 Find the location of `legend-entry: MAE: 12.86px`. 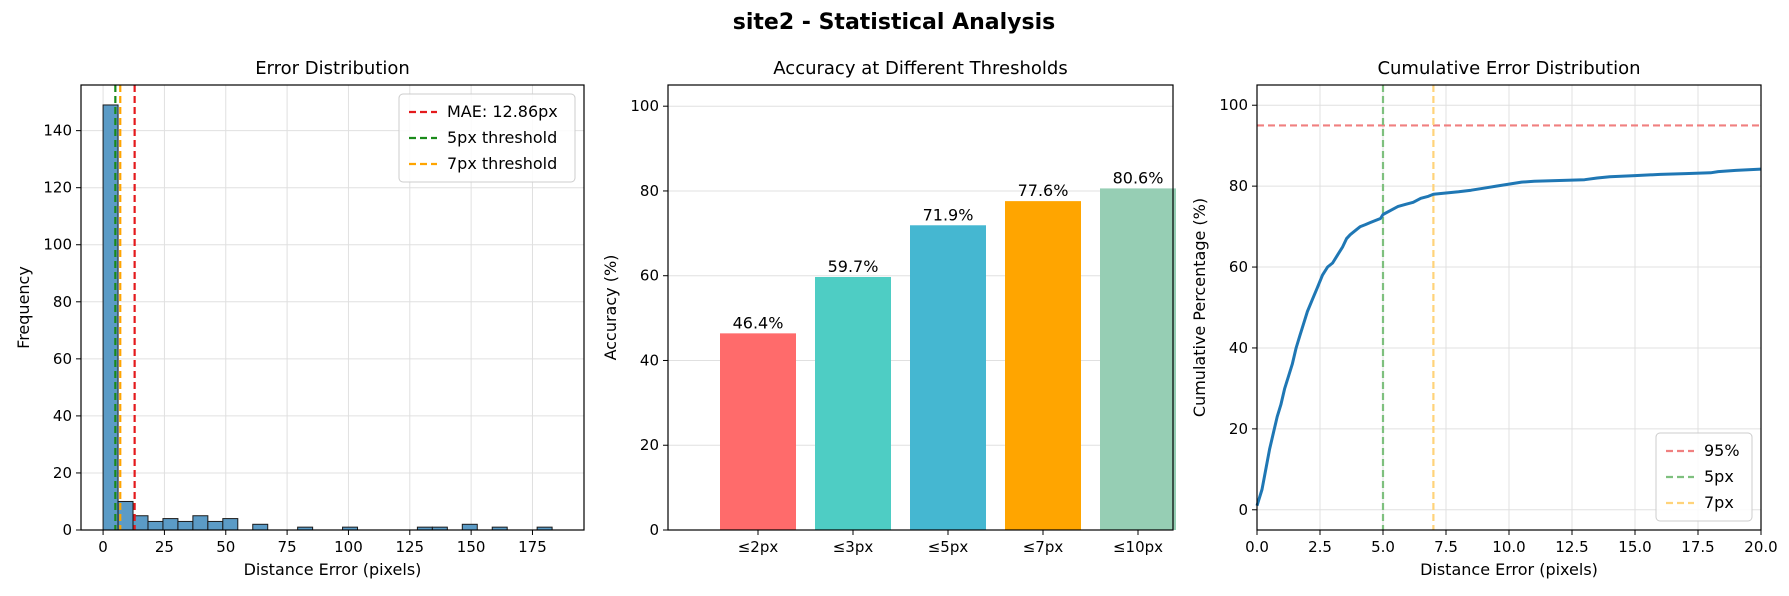

legend-entry: MAE: 12.86px is located at coordinates (502, 111).